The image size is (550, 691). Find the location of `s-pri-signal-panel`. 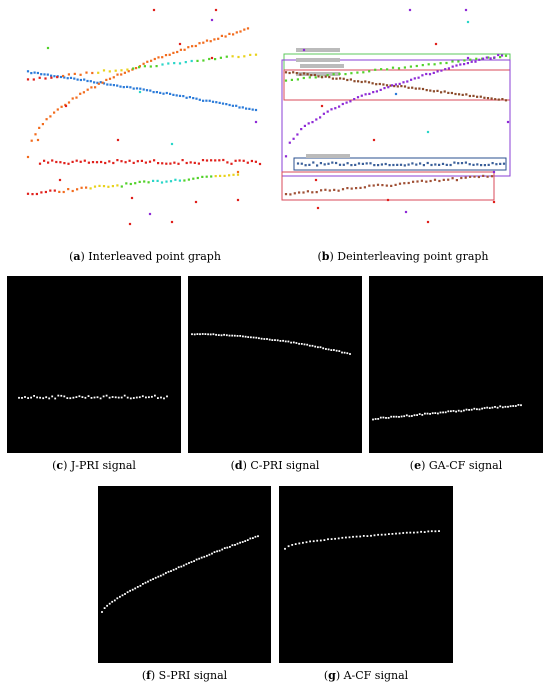

s-pri-signal-panel is located at coordinates (184, 574).